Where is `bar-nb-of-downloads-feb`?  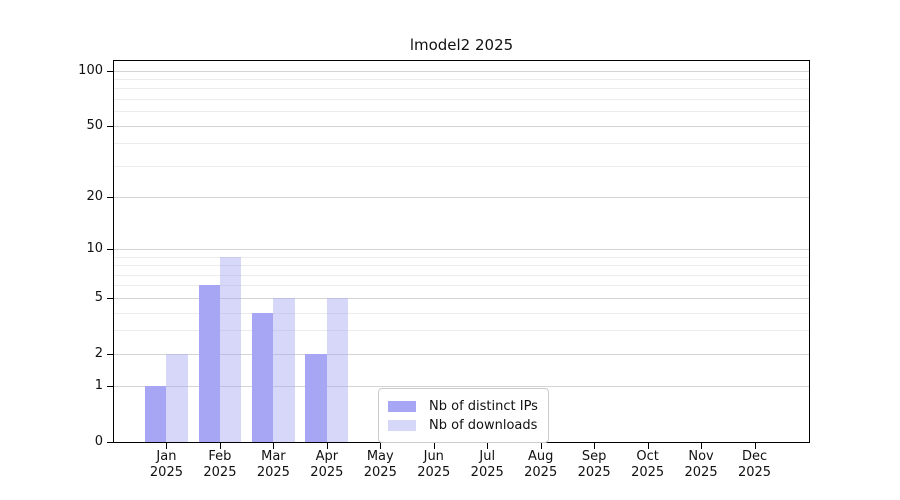
bar-nb-of-downloads-feb is located at coordinates (230, 349).